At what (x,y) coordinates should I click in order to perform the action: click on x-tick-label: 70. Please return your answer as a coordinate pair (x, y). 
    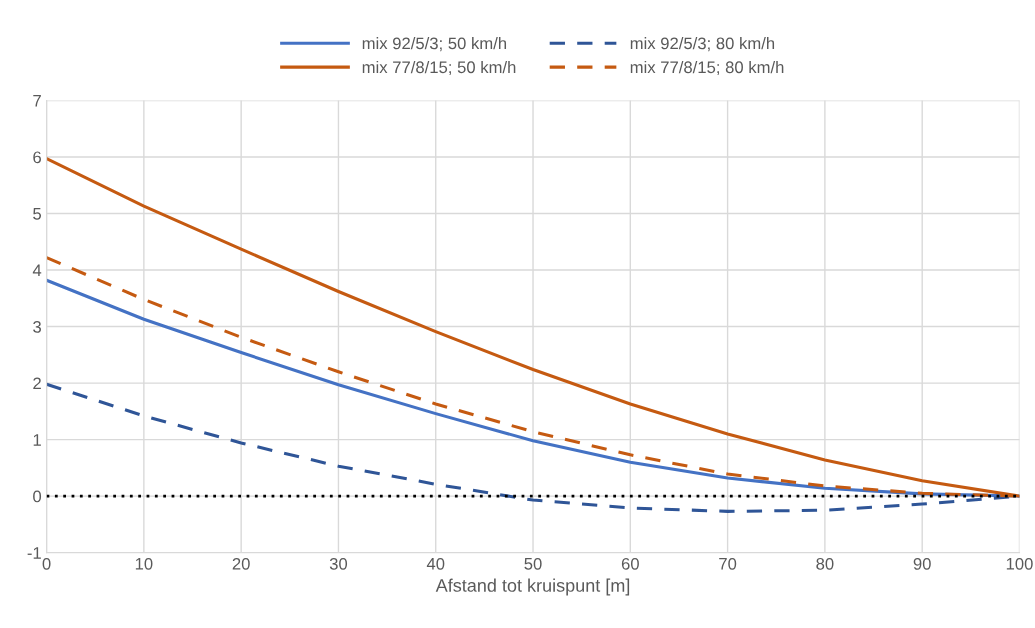
    Looking at the image, I should click on (728, 563).